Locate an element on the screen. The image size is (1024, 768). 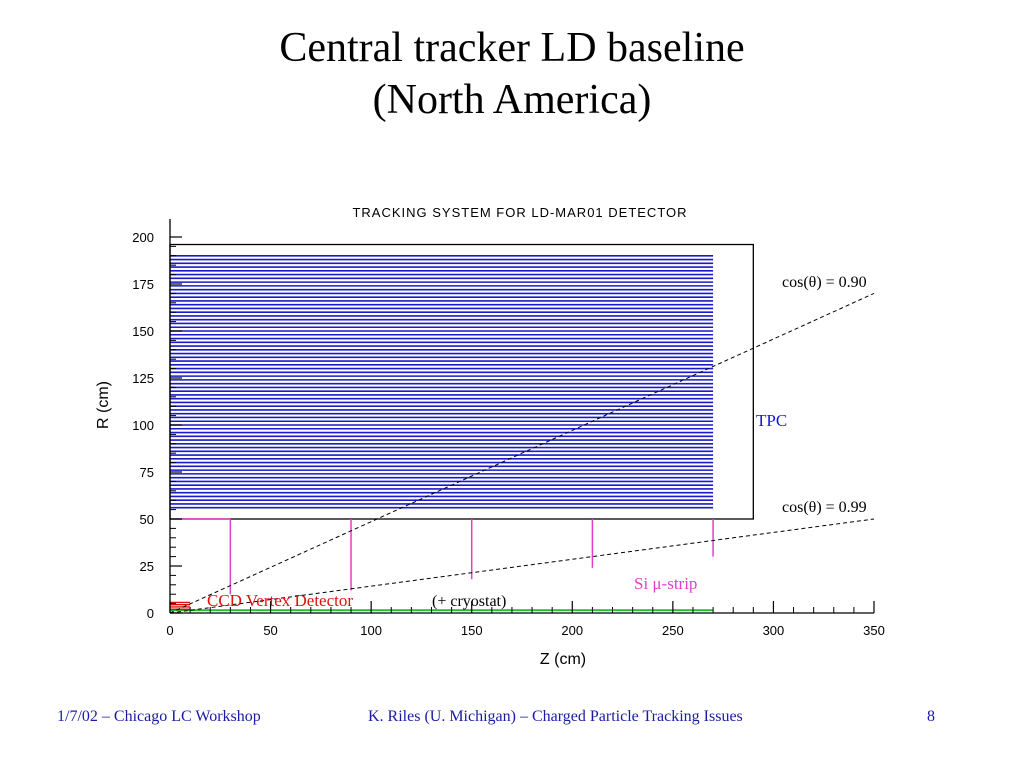
figure-title: TRACKING SYSTEM FOR LD-MAR01 DETECTOR is located at coordinates (519, 212).